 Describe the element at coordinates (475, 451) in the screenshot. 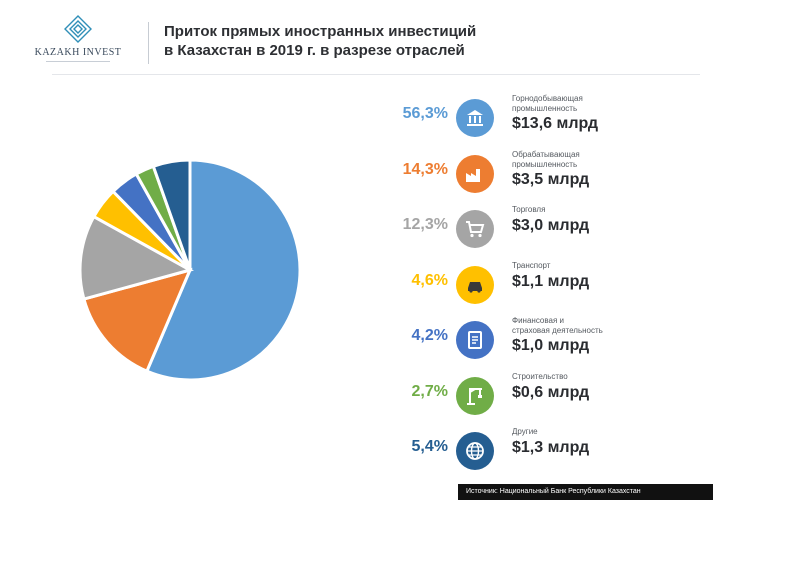

I see `globe-icon` at that location.